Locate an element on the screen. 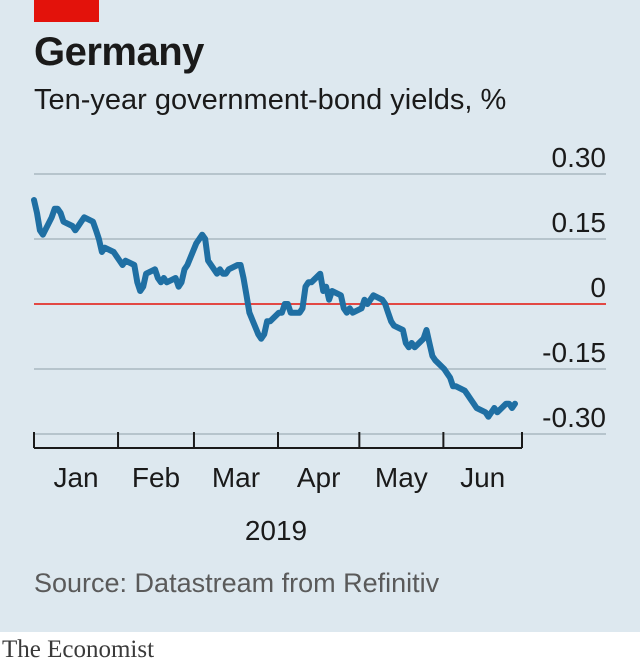  x-tick-label: Jan is located at coordinates (75, 477).